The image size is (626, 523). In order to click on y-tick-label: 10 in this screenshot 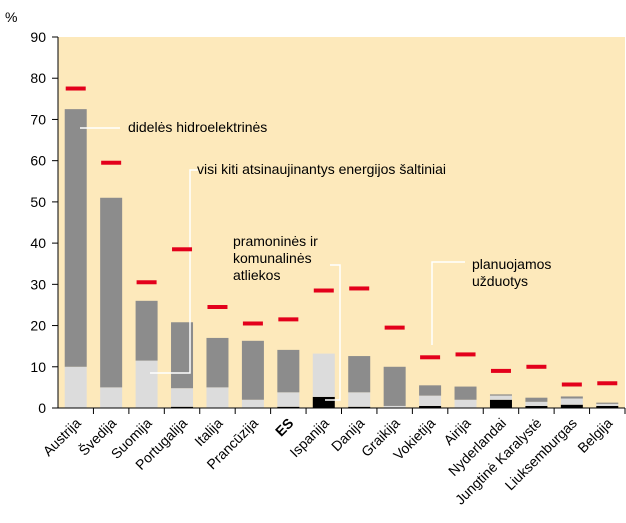, I will do `click(38, 367)`.